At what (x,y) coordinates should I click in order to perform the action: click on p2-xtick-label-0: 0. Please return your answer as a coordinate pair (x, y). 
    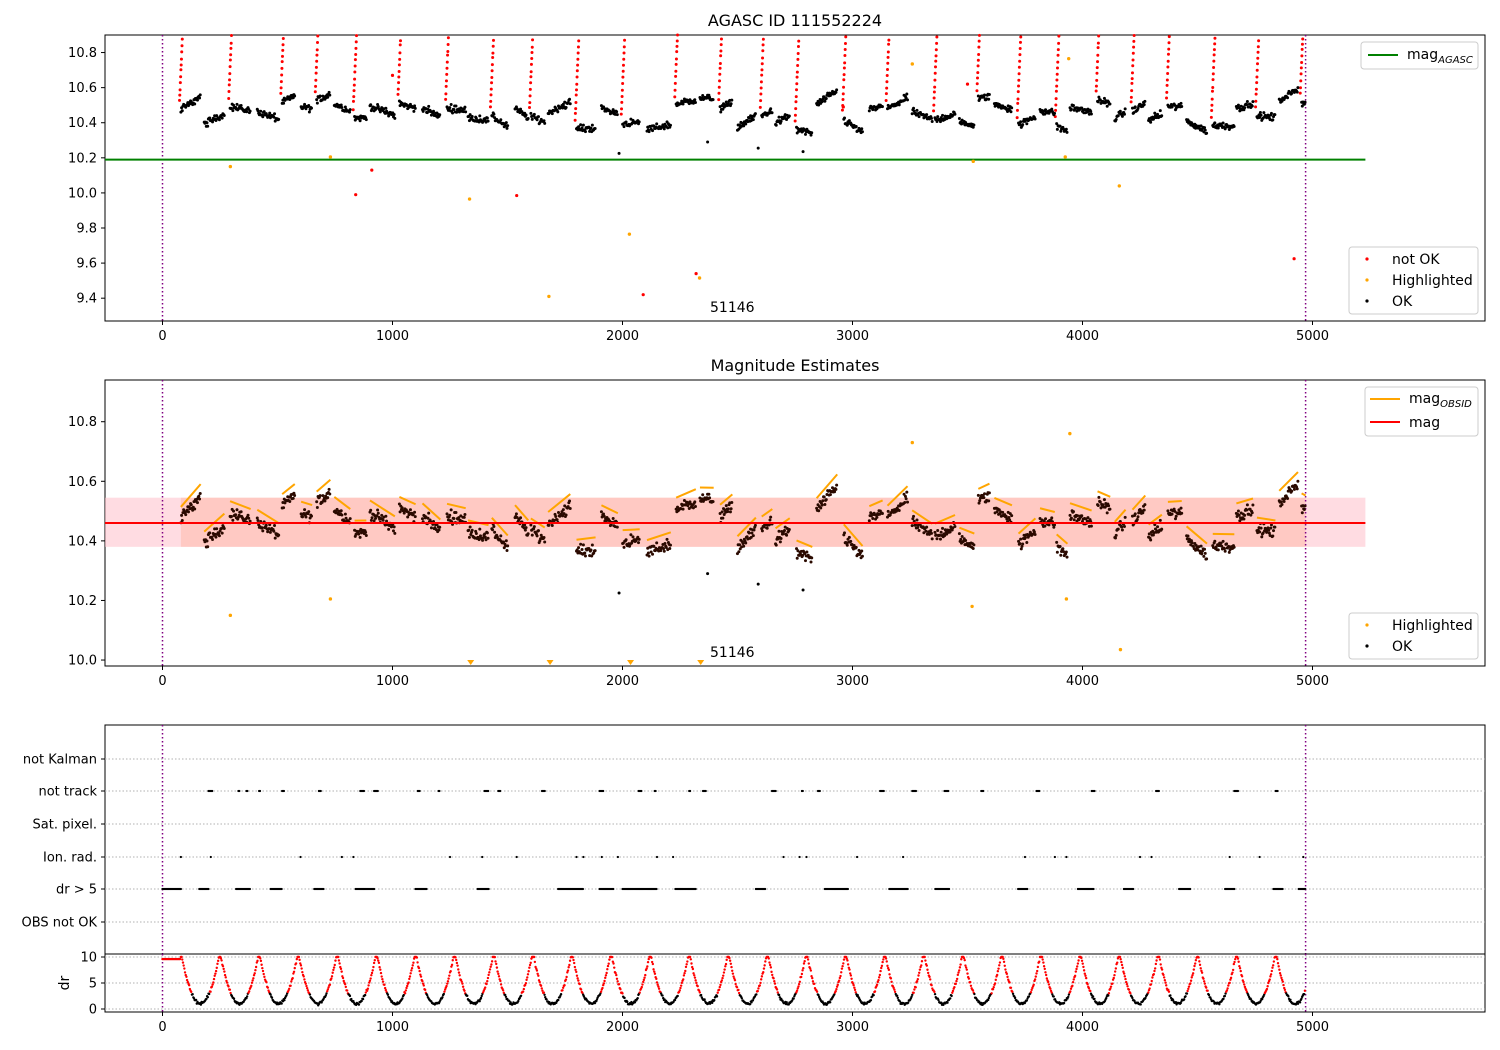
    Looking at the image, I should click on (162, 681).